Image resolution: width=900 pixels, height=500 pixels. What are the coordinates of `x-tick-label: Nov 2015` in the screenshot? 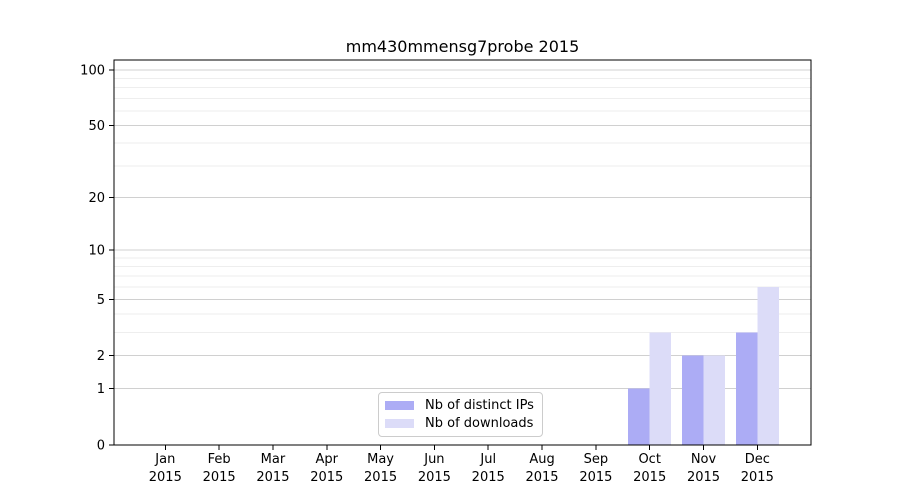 It's located at (703, 468).